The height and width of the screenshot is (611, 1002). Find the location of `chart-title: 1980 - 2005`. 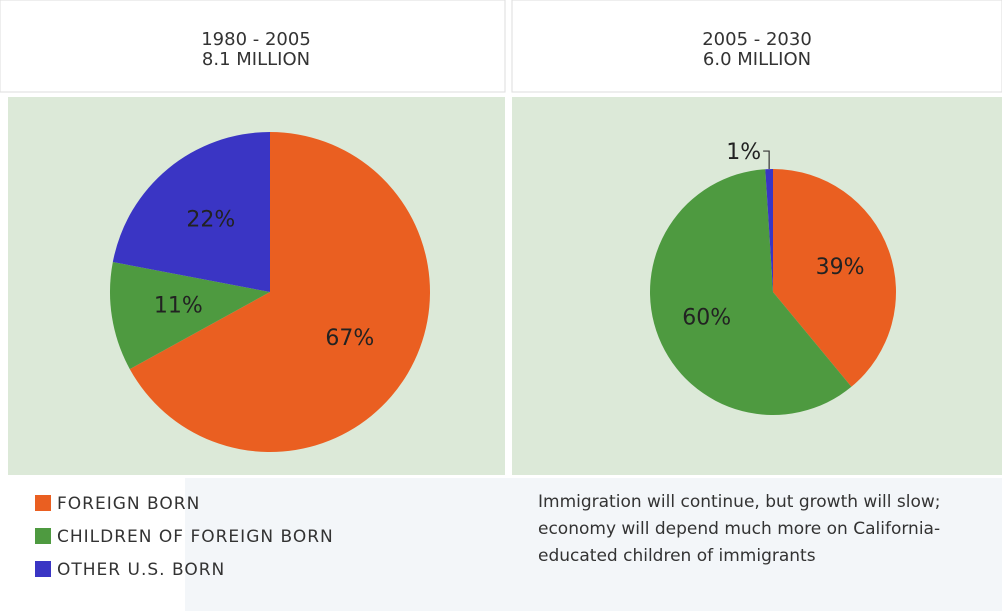

chart-title: 1980 - 2005 is located at coordinates (256, 39).